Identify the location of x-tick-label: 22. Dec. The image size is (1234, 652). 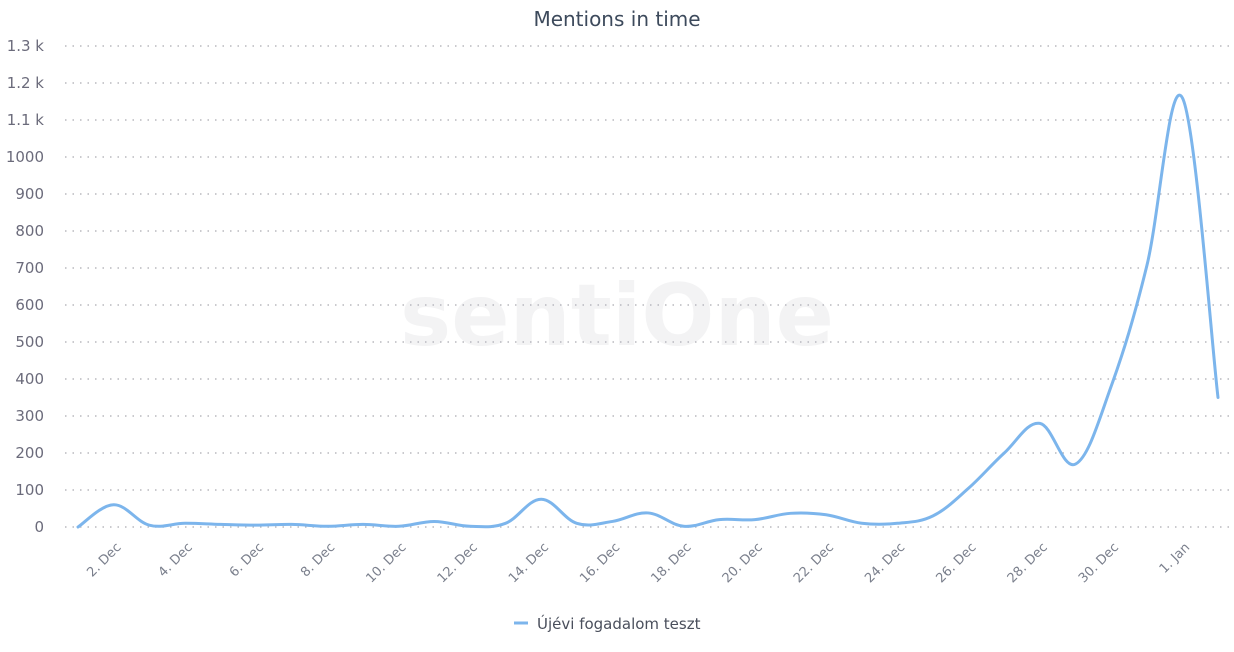
(814, 563).